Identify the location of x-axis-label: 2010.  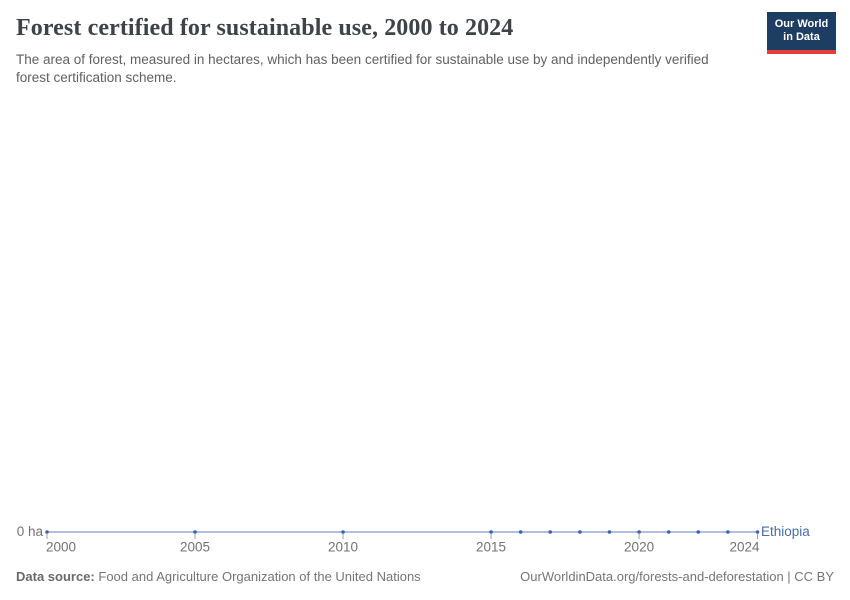
(343, 547).